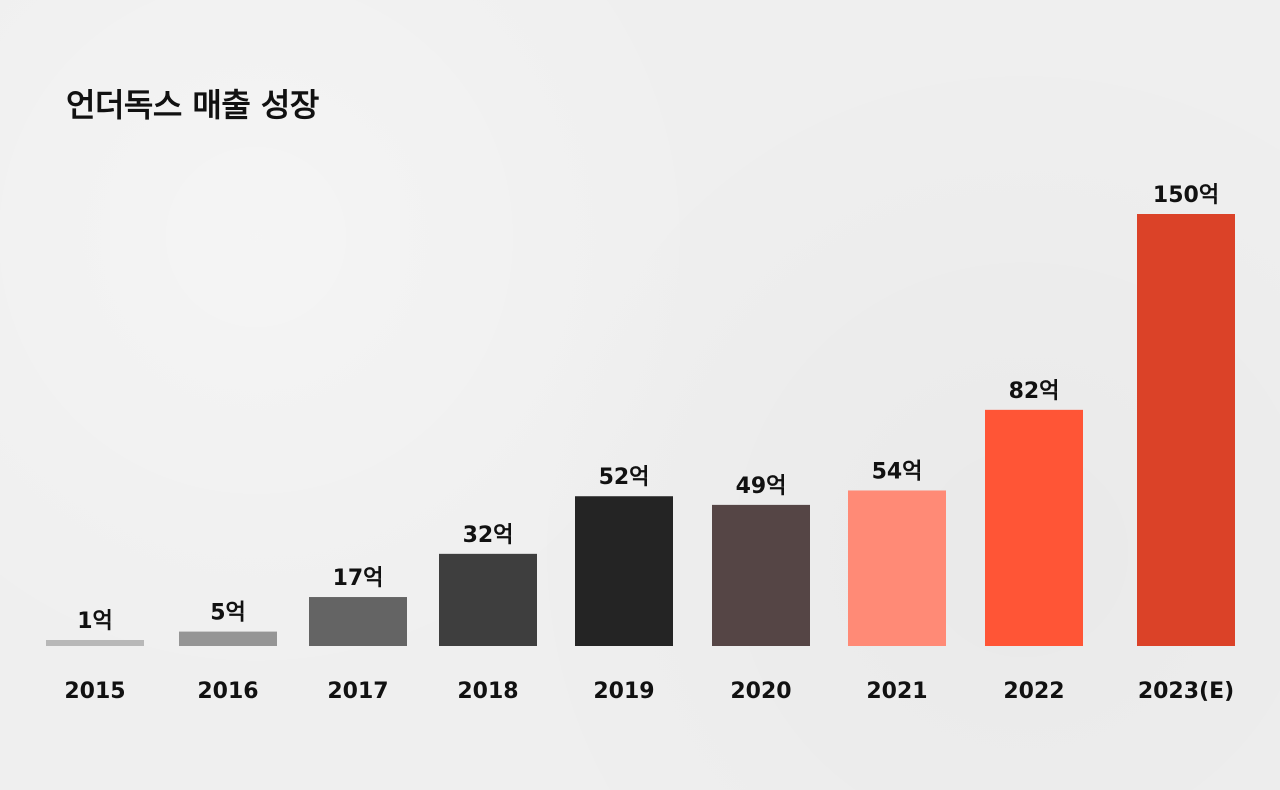  I want to click on bar-2015, so click(95, 643).